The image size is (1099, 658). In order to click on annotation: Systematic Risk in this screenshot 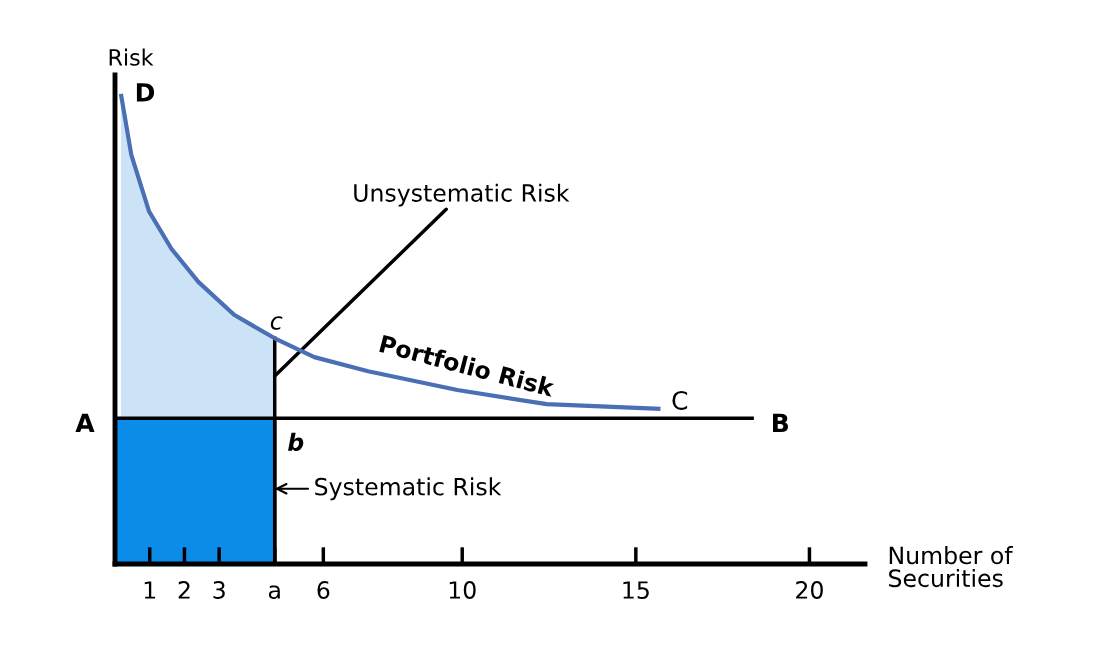, I will do `click(408, 489)`.